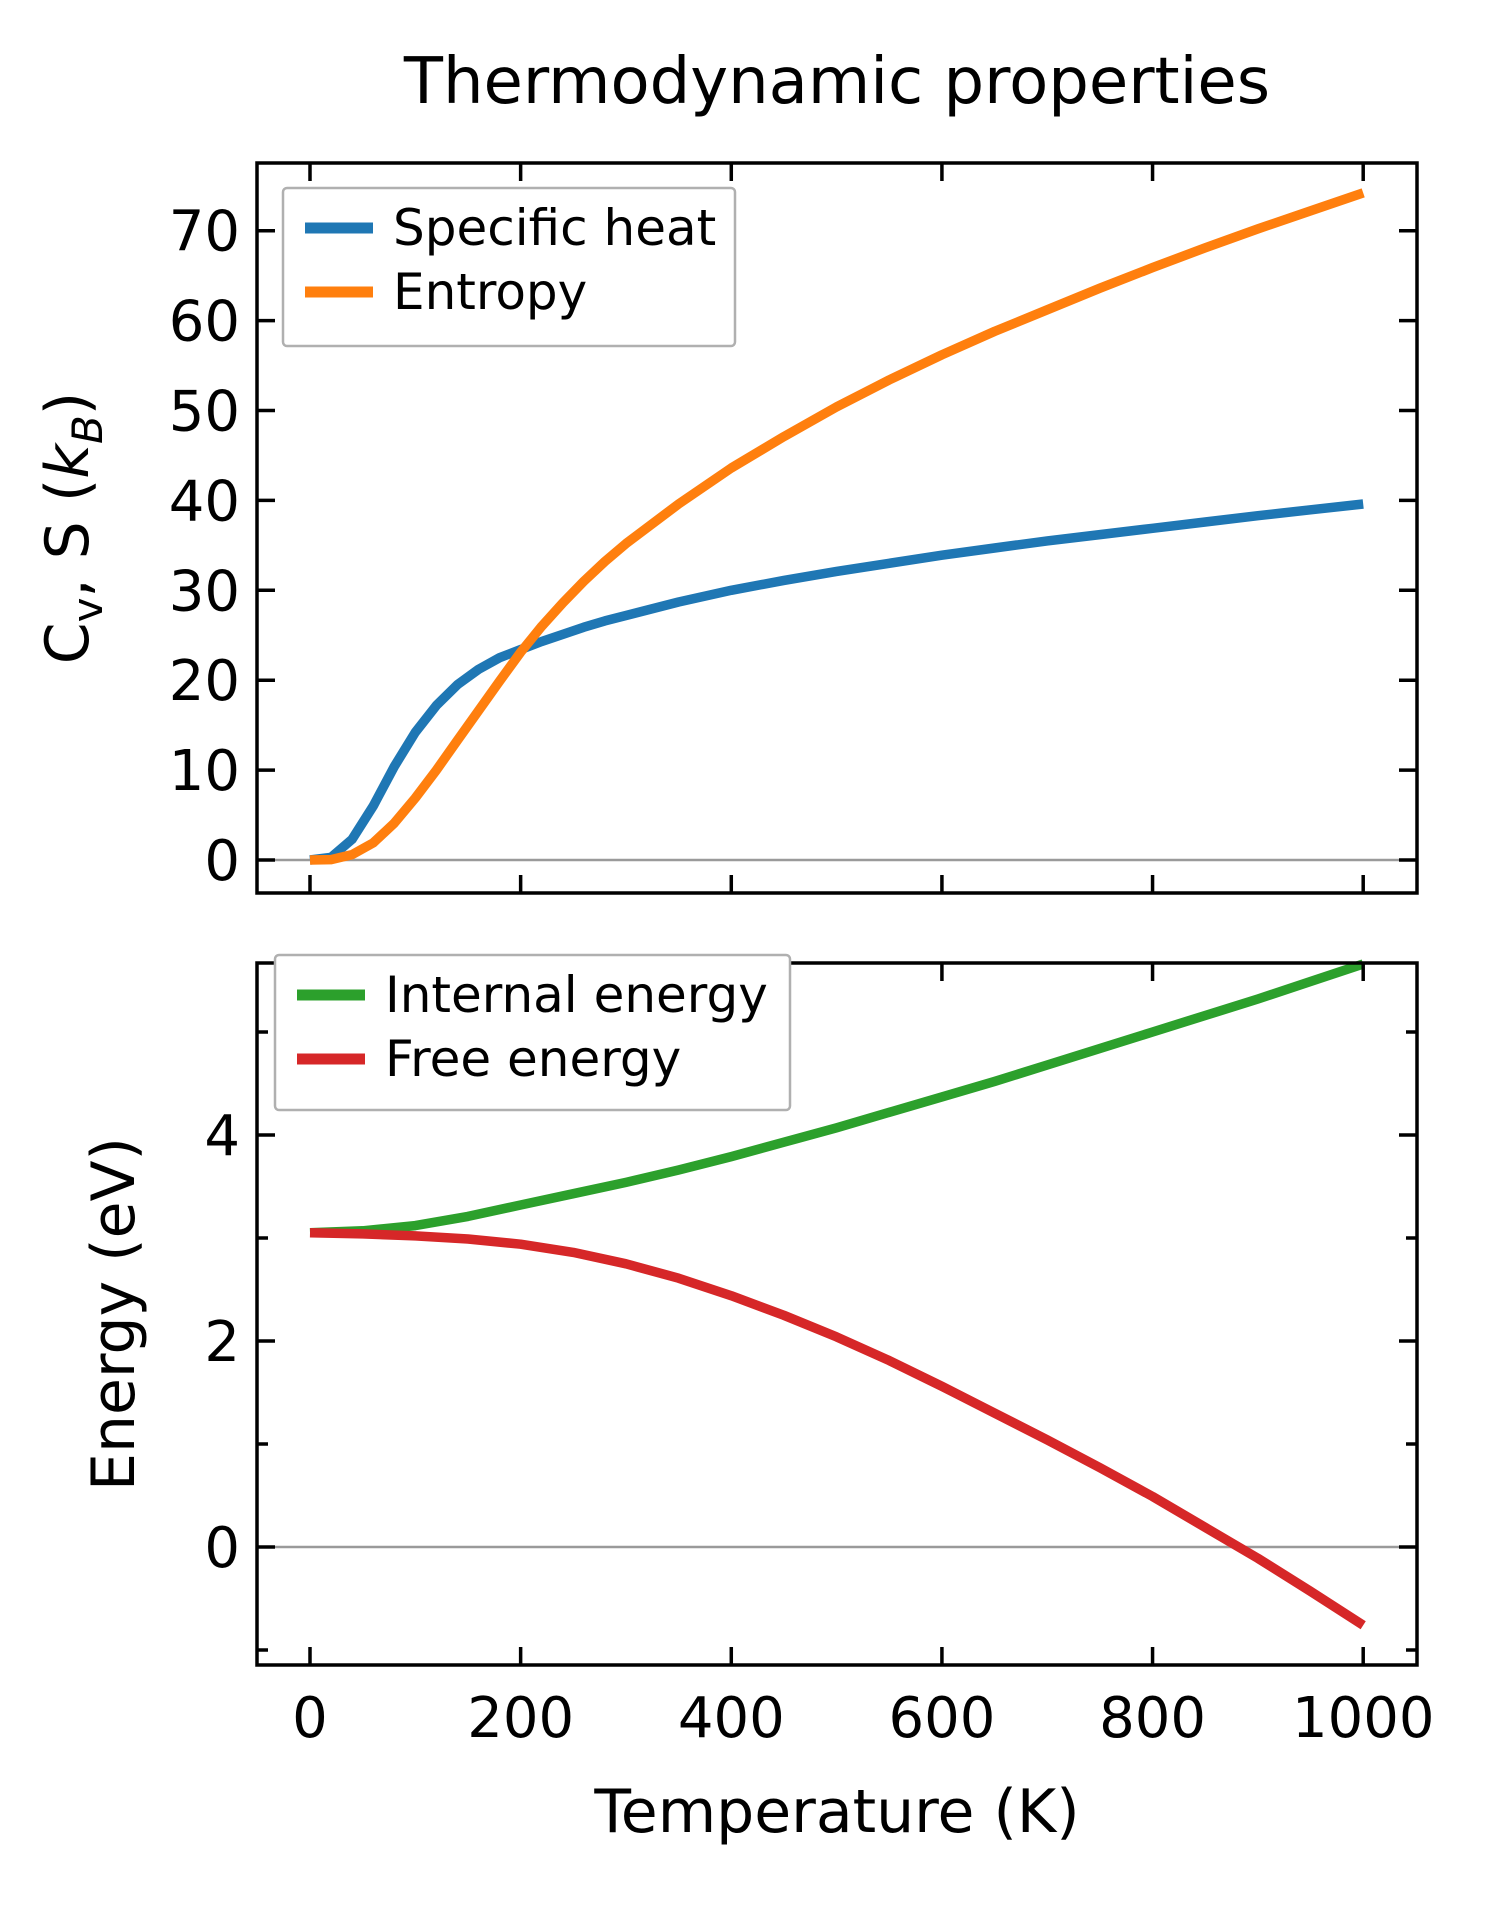 Image resolution: width=1499 pixels, height=1905 pixels. Describe the element at coordinates (1363, 1718) in the screenshot. I see `x-tick-label: 1000` at that location.